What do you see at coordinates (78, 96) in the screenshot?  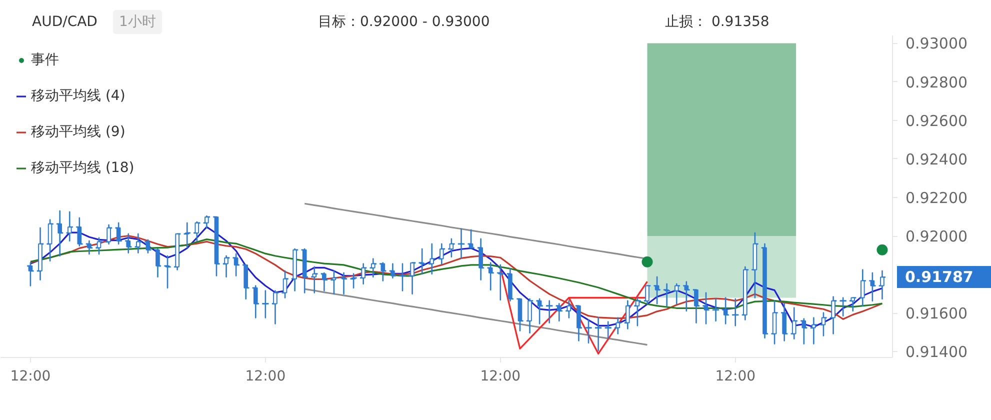 I see `legend-label: 移动平均线 (4)` at bounding box center [78, 96].